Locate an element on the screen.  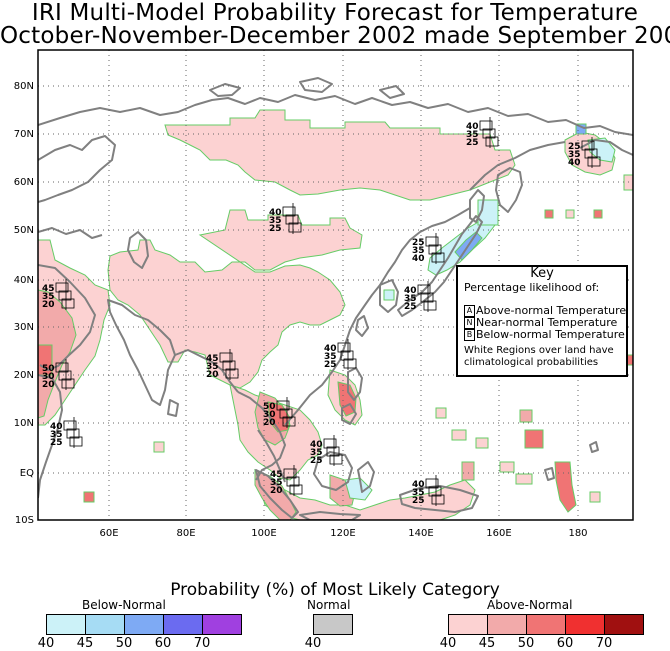
region-pacific-above-50-a is located at coordinates (565, 487).